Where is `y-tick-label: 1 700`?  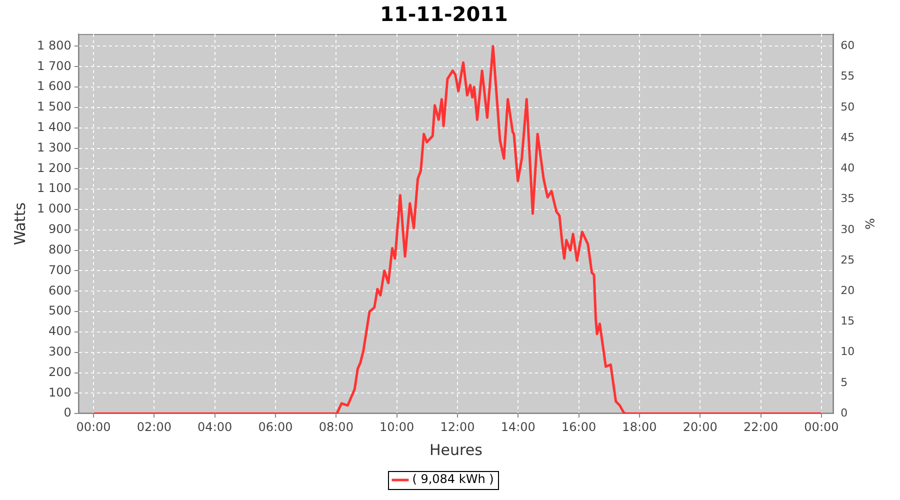 y-tick-label: 1 700 is located at coordinates (54, 65).